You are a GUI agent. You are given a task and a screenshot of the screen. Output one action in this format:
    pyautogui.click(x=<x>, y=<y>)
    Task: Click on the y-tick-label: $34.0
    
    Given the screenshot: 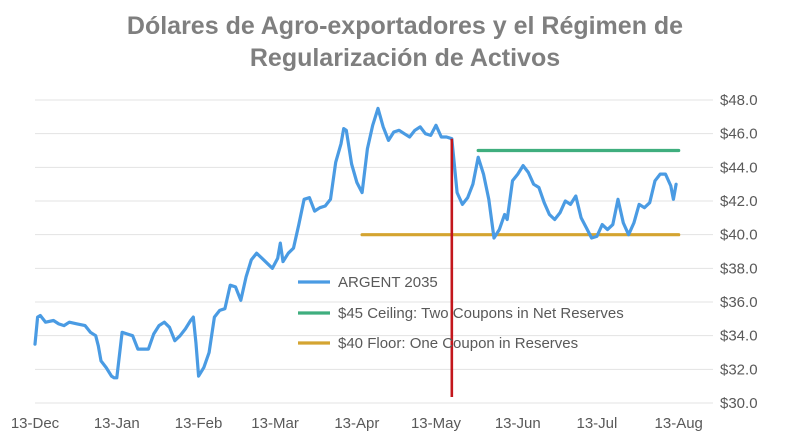 What is the action you would take?
    pyautogui.click(x=739, y=336)
    